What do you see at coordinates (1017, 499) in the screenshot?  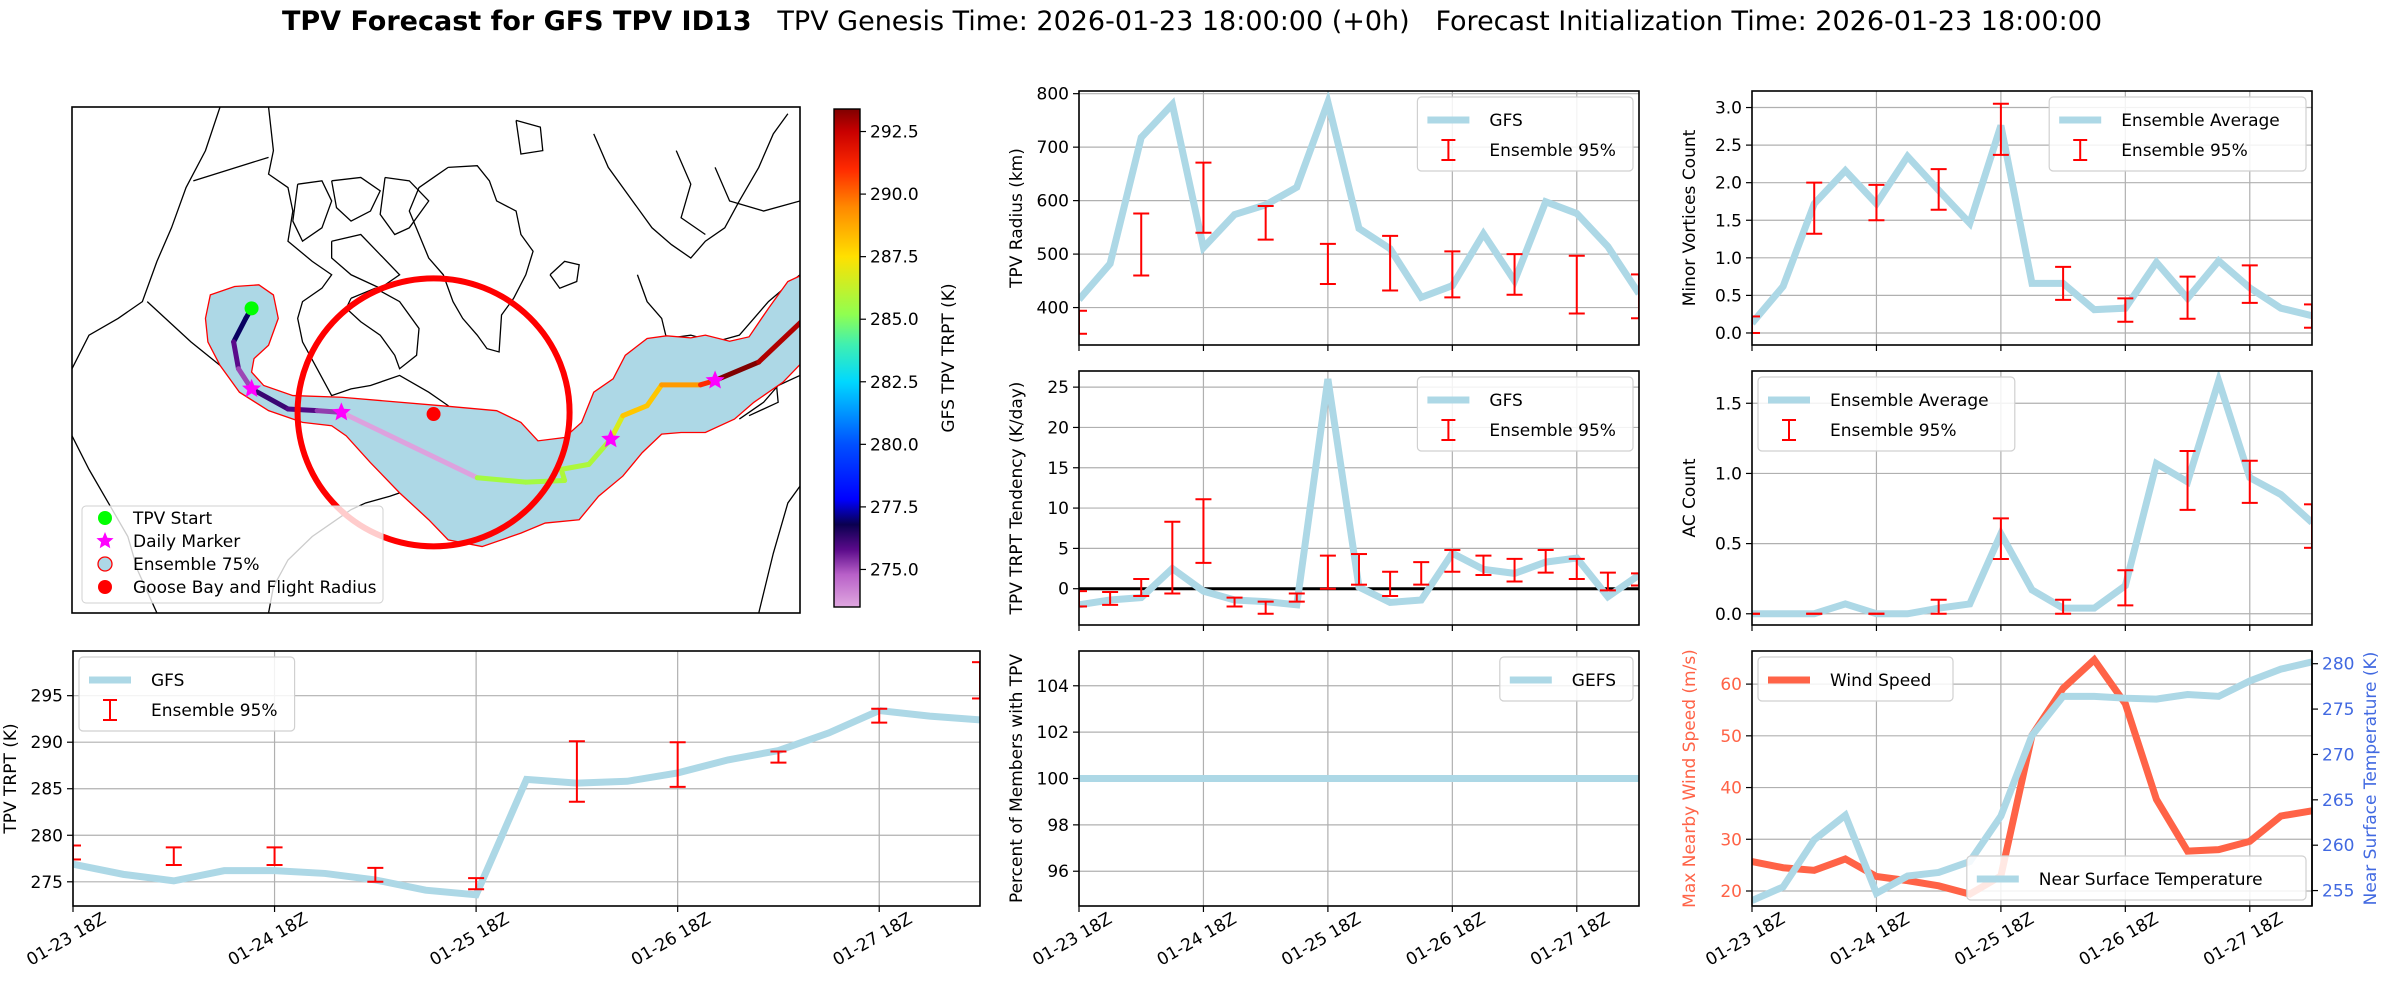 I see `y-axis-label: TPV TRPT Tendency (K/day)` at bounding box center [1017, 499].